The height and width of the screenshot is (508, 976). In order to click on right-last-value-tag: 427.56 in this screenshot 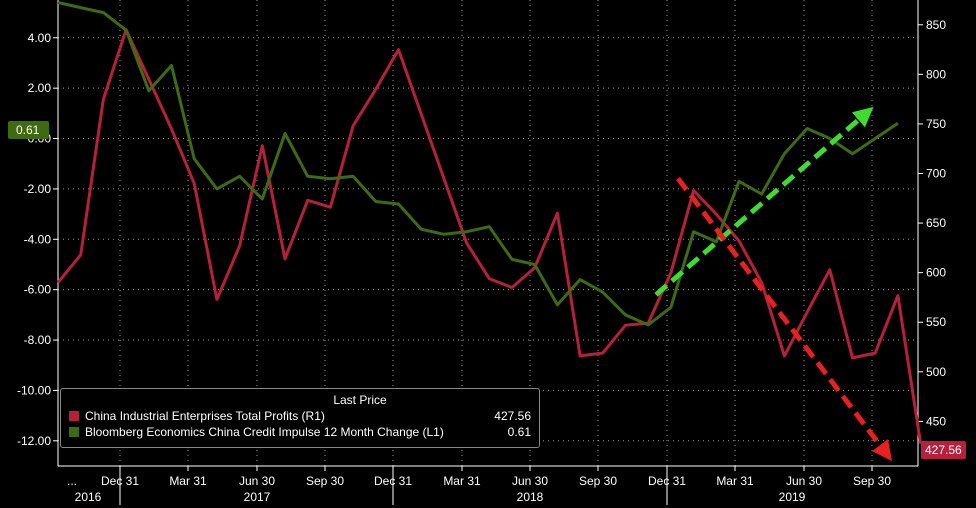, I will do `click(943, 450)`.